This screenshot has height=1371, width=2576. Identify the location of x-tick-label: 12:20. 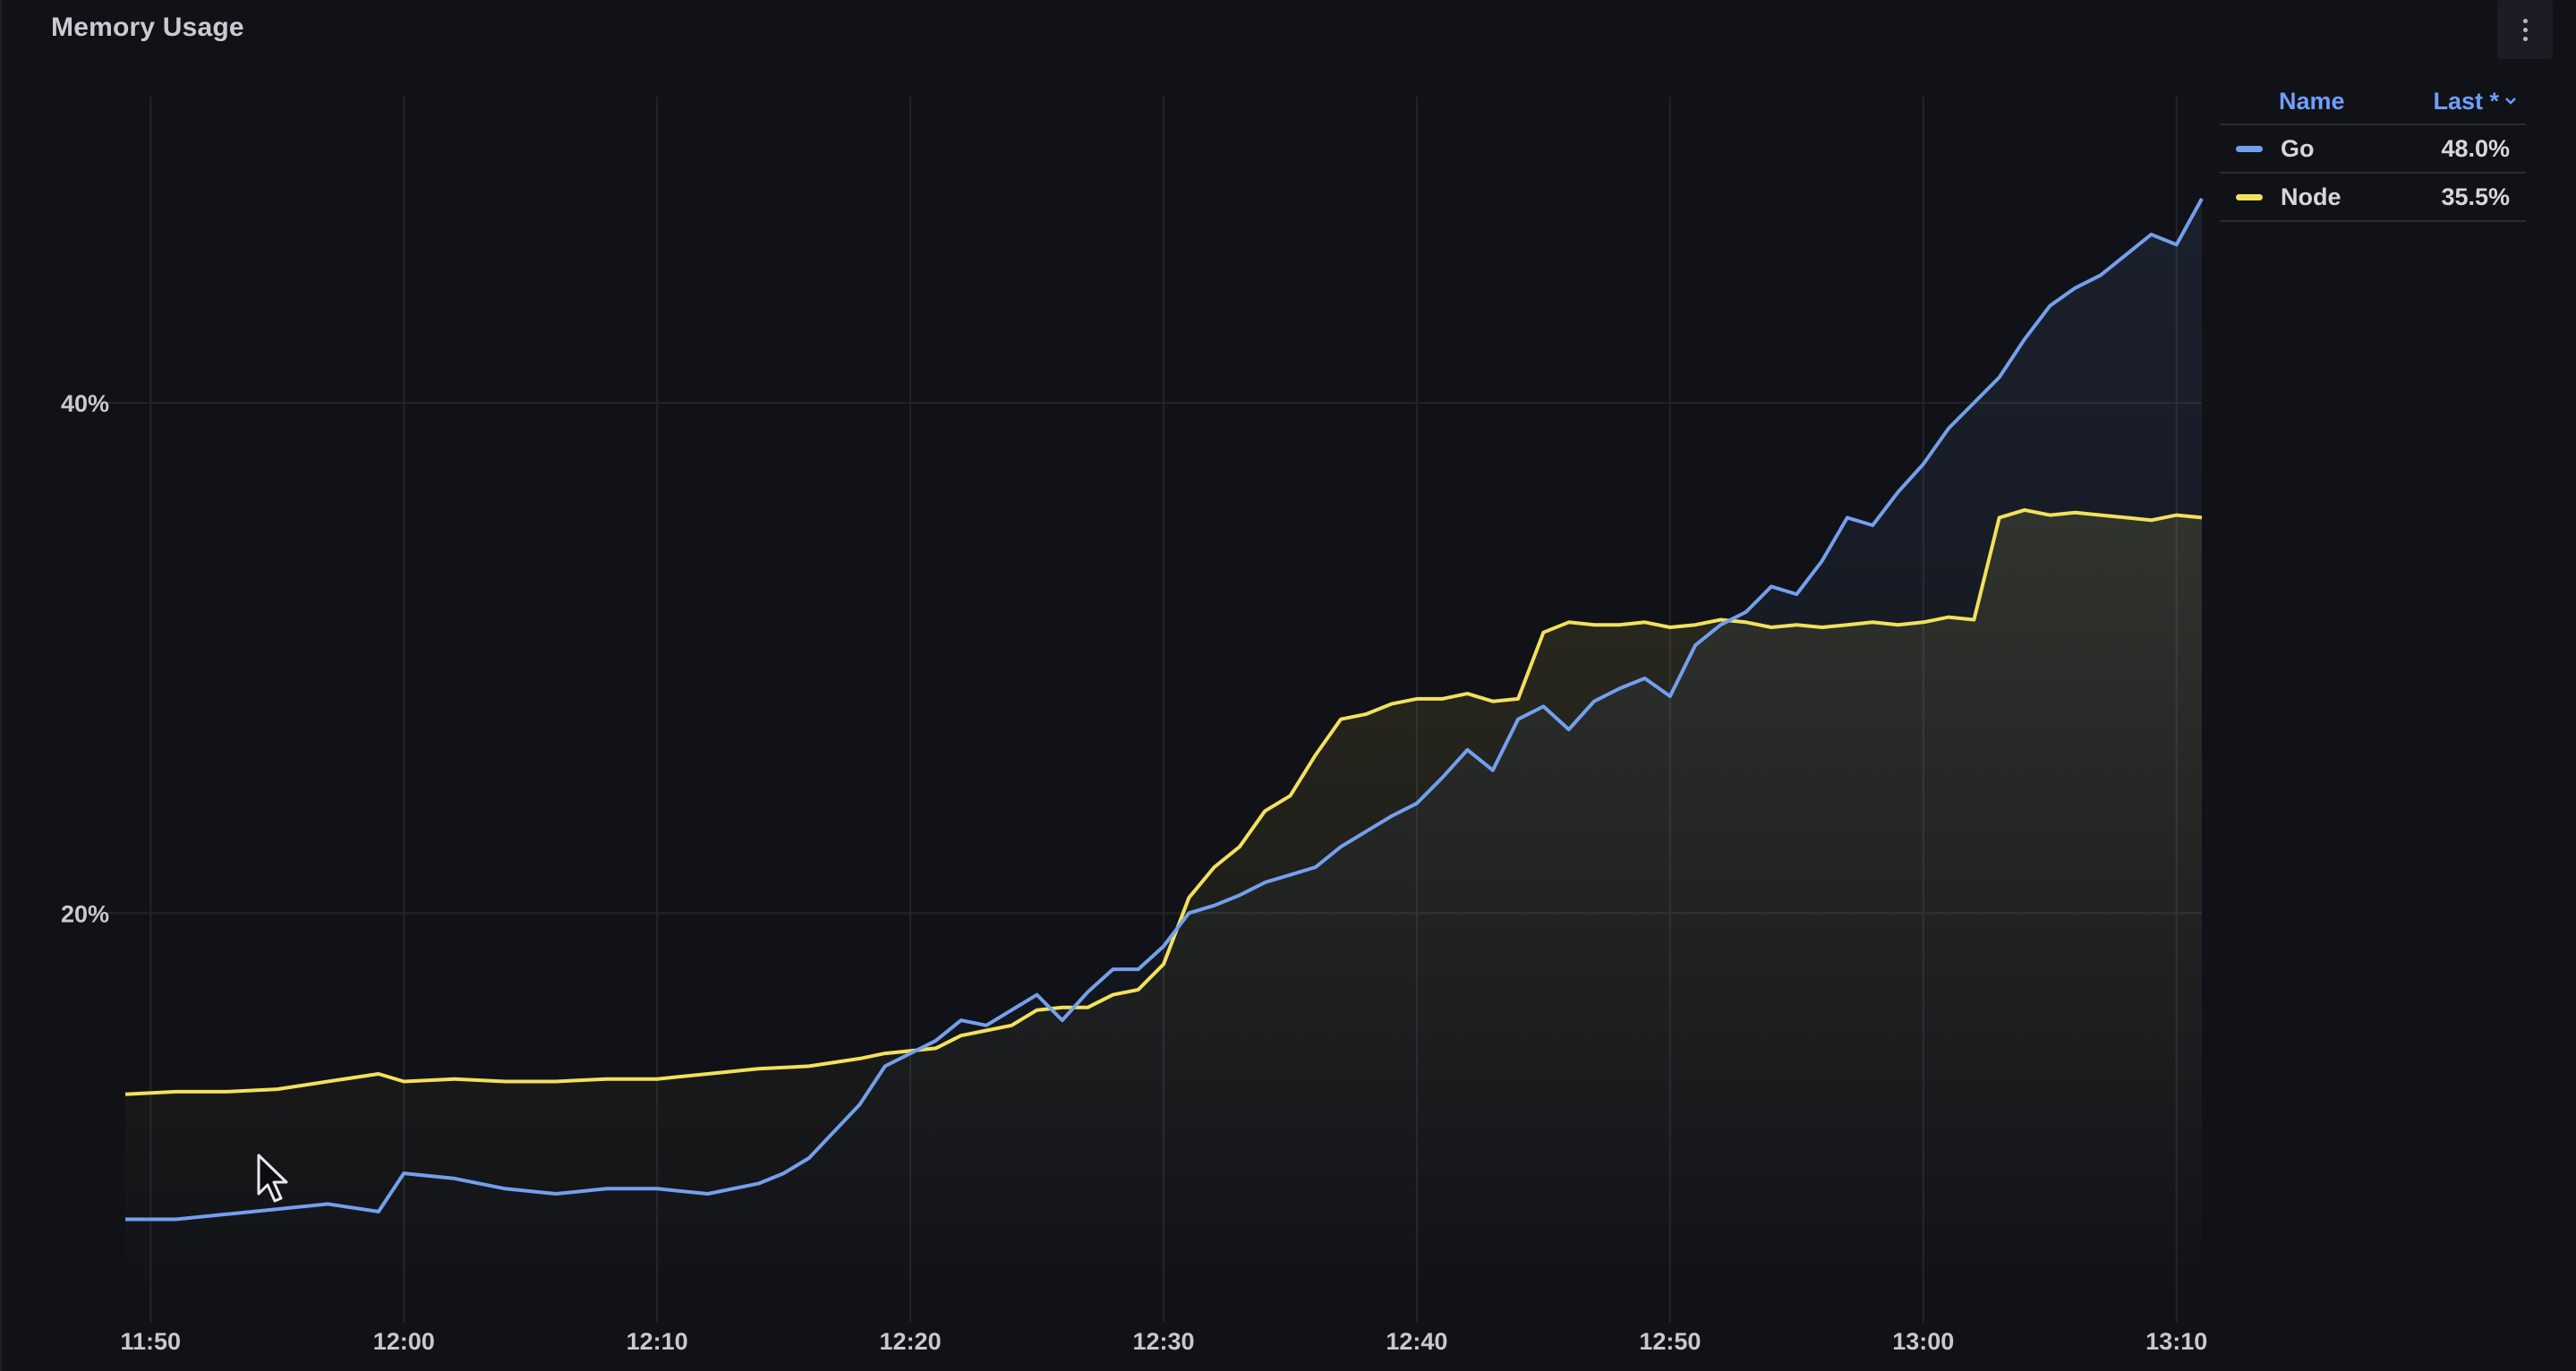
(911, 1341).